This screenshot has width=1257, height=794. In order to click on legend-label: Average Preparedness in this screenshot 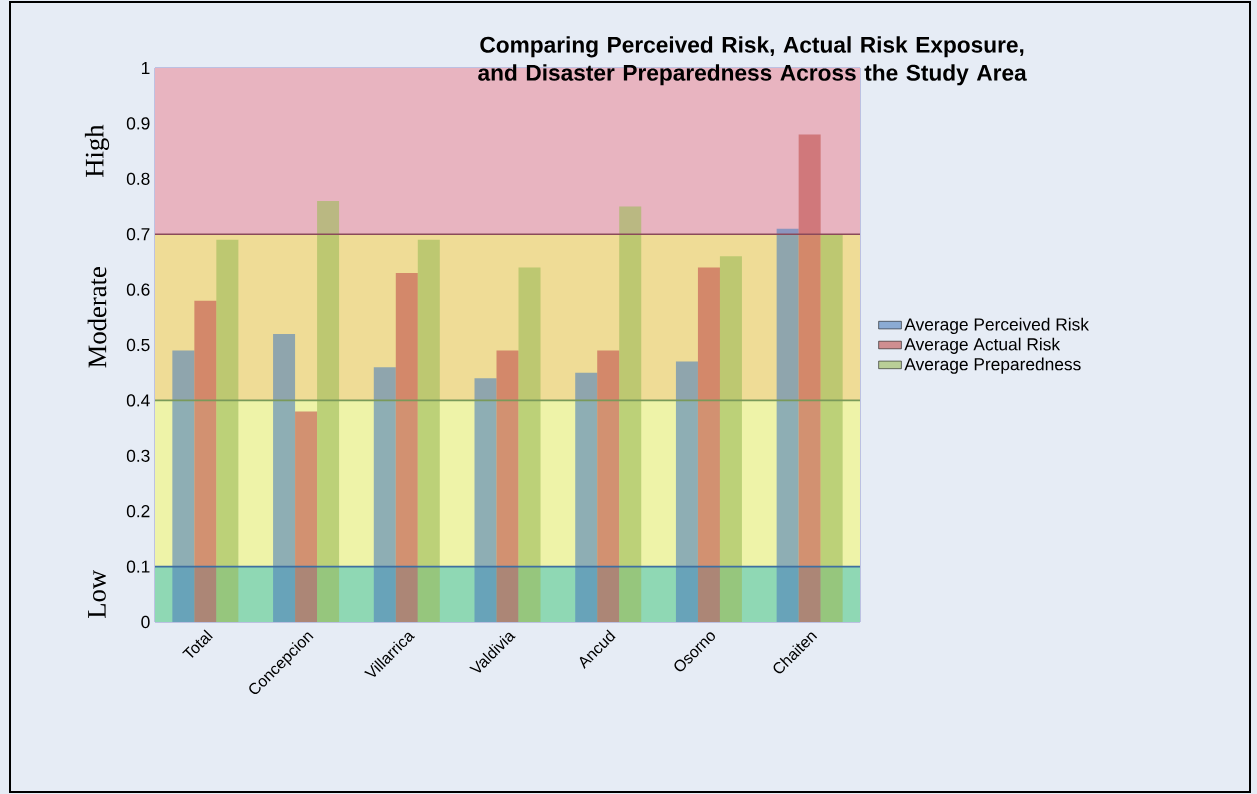, I will do `click(992, 365)`.